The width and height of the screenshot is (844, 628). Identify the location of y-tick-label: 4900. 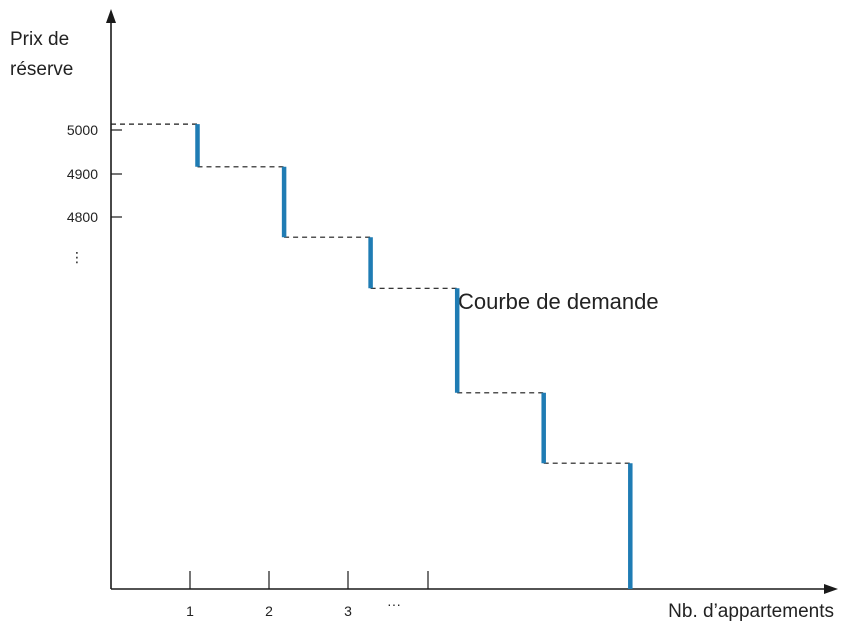
(82, 174).